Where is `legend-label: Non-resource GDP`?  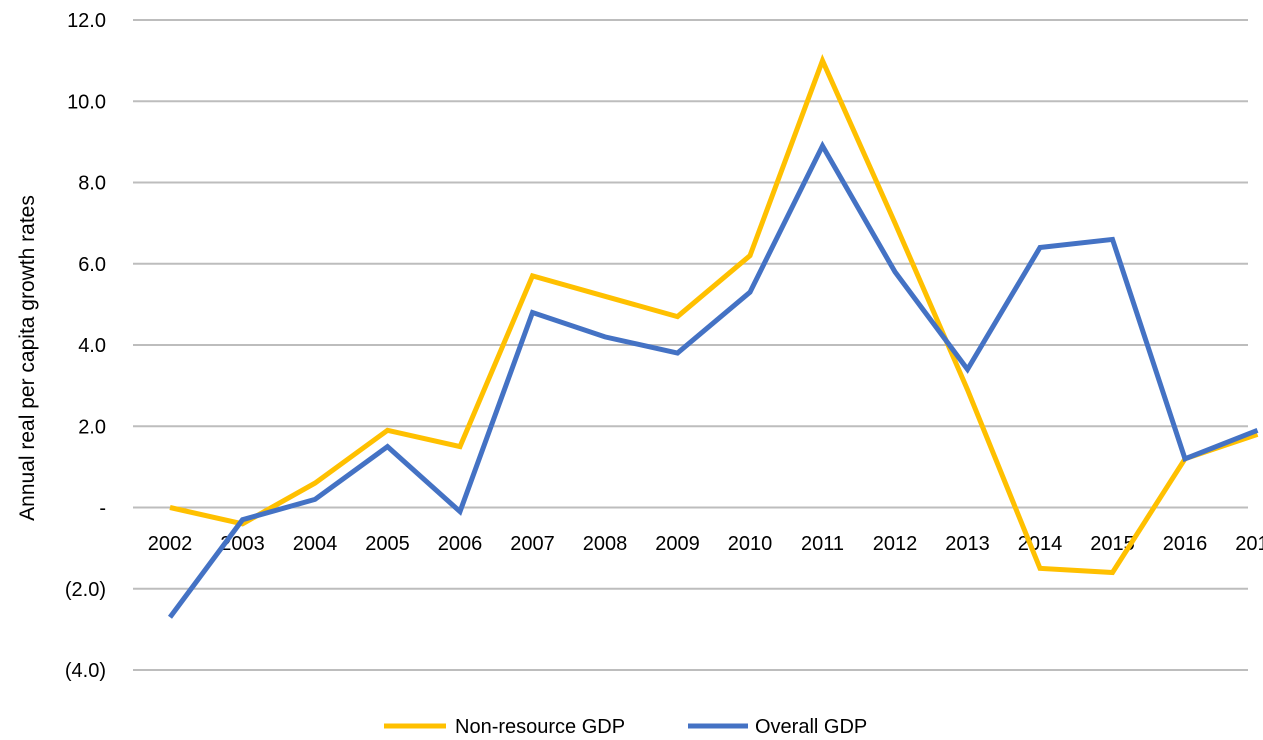 legend-label: Non-resource GDP is located at coordinates (540, 727).